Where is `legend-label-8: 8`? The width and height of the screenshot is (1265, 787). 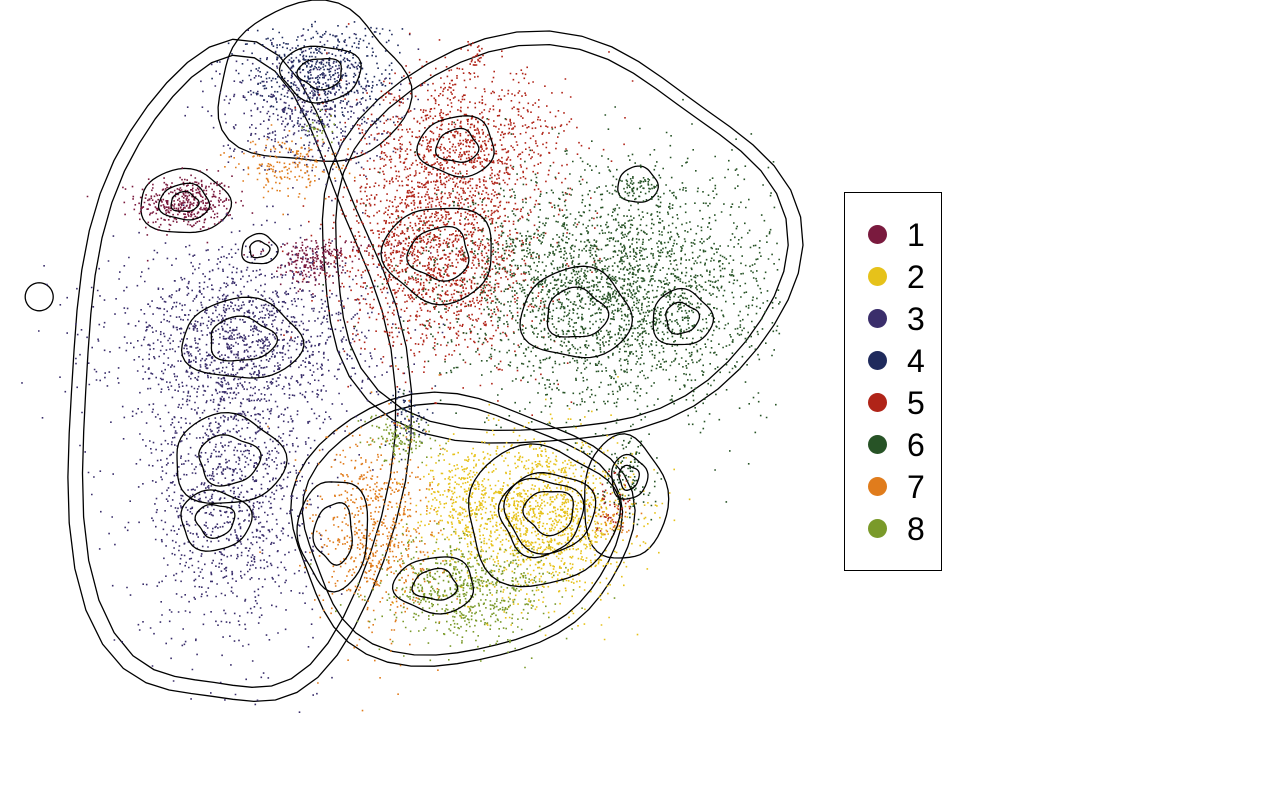
legend-label-8: 8 is located at coordinates (916, 529).